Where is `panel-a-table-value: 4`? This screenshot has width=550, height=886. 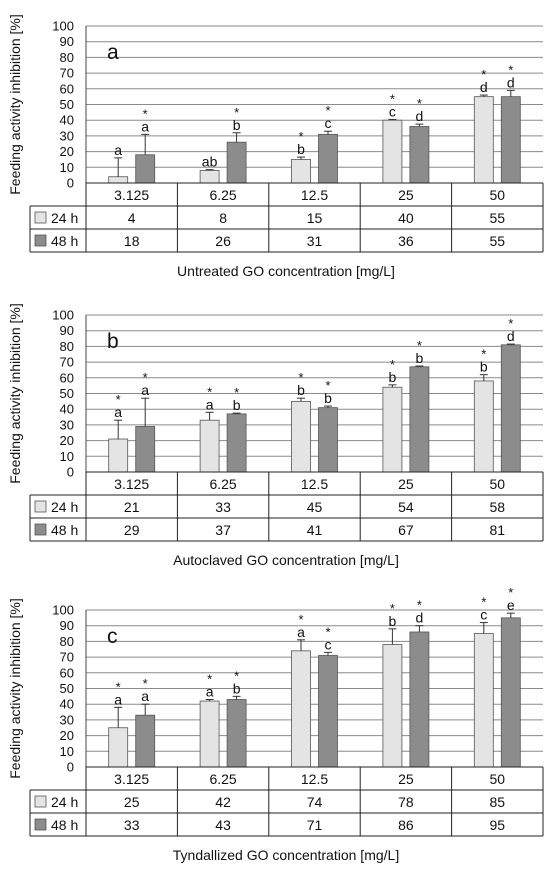
panel-a-table-value: 4 is located at coordinates (132, 218).